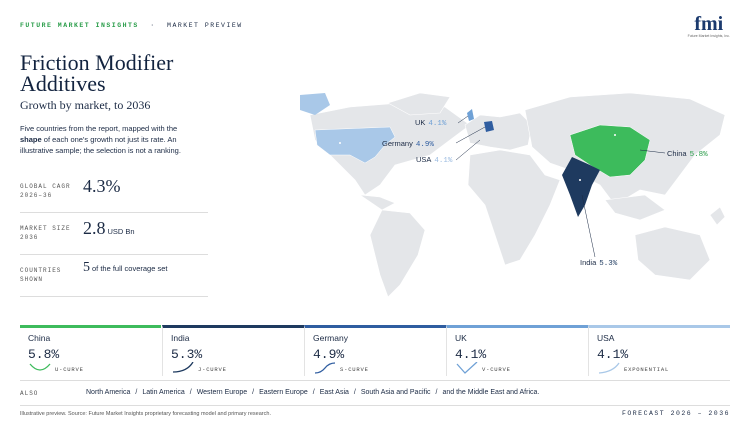 Image resolution: width=750 pixels, height=421 pixels. What do you see at coordinates (121, 231) in the screenshot?
I see `unit: USD Bn` at bounding box center [121, 231].